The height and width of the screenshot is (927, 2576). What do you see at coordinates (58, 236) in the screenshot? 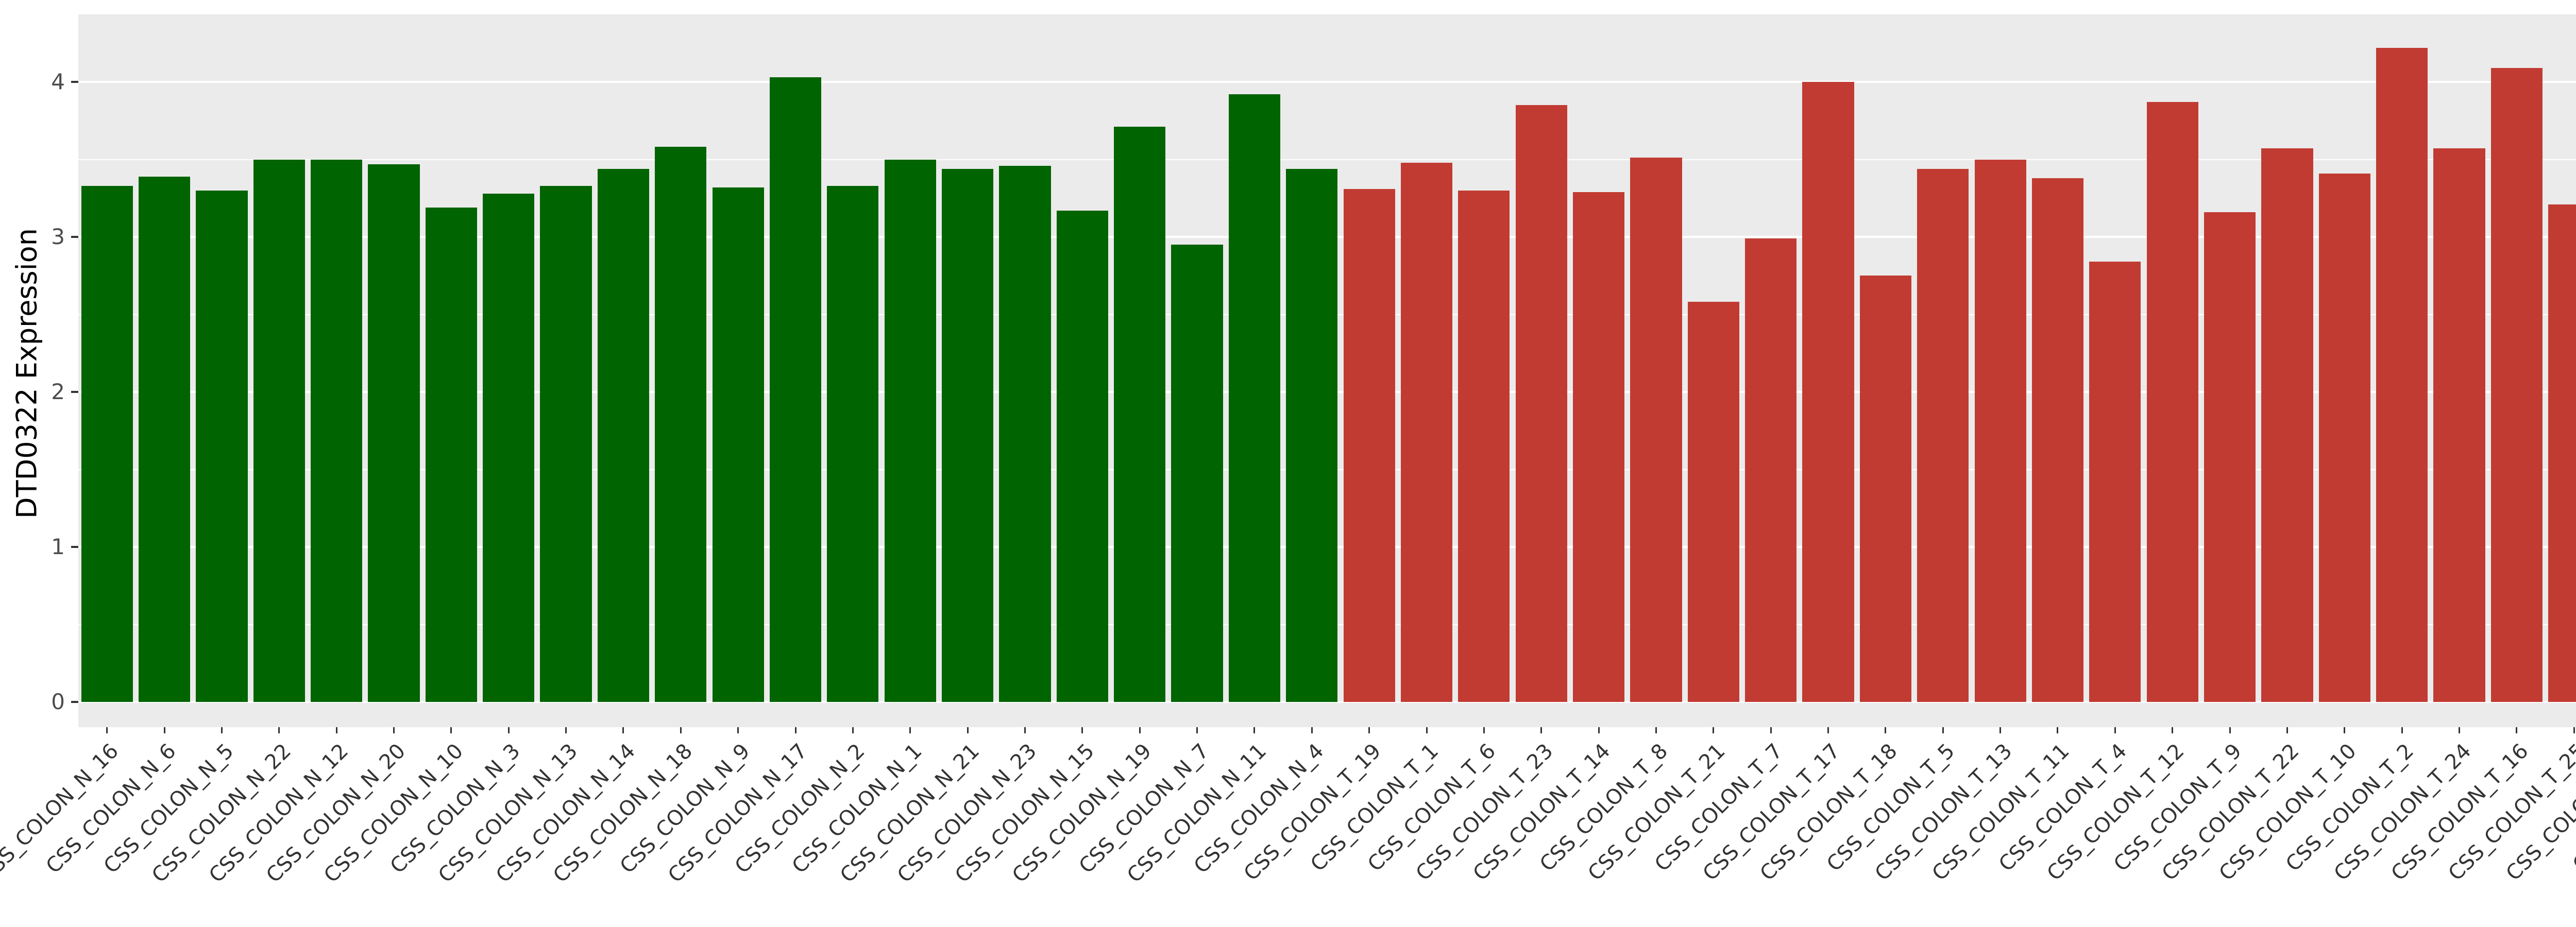
I see `y-tick-label: 3` at bounding box center [58, 236].